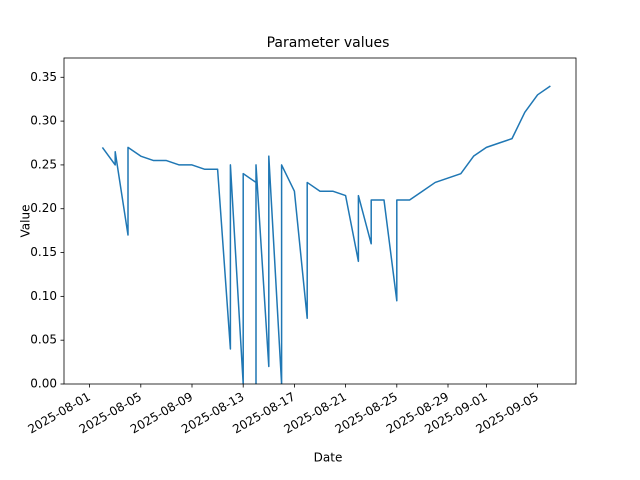  I want to click on y-tick-label: 0.05, so click(43, 340).